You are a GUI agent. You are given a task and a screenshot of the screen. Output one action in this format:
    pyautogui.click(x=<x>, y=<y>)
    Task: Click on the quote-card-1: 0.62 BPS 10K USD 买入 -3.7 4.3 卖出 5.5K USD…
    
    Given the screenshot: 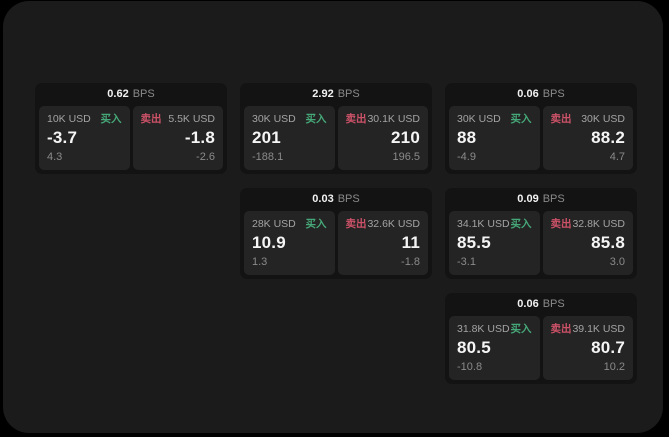 What is the action you would take?
    pyautogui.click(x=131, y=128)
    